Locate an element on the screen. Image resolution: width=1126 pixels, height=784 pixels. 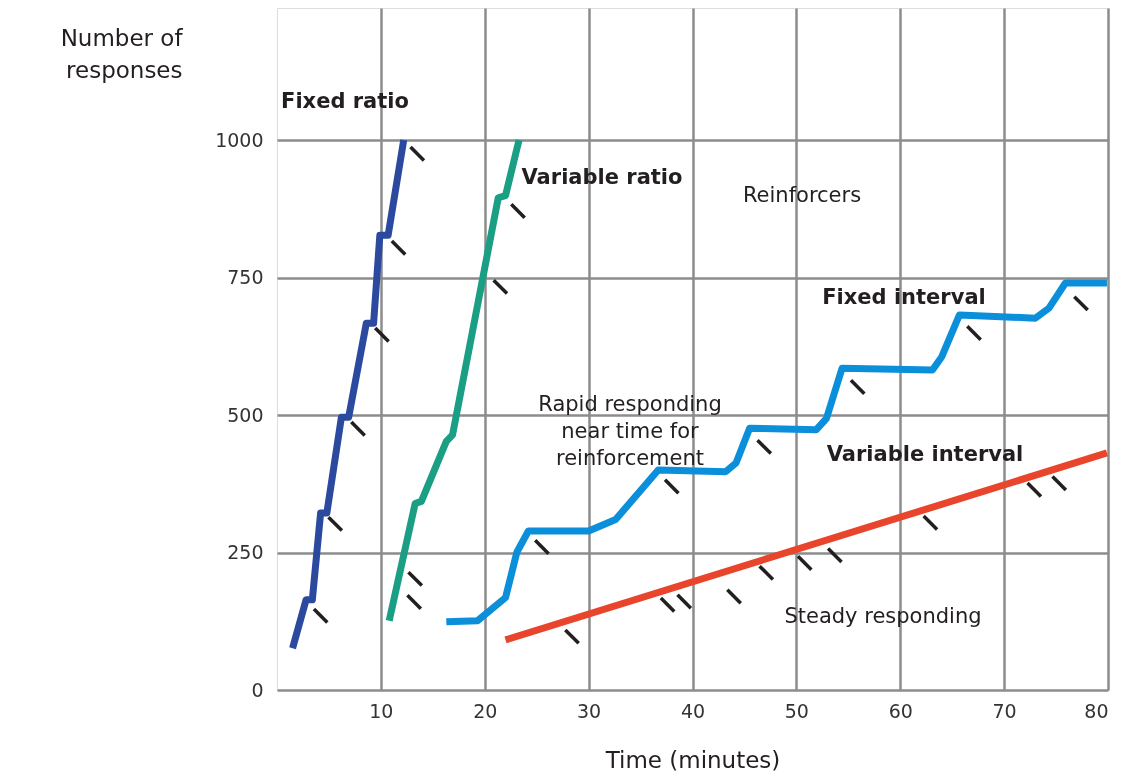
annotation: Steady responding is located at coordinates (883, 616).